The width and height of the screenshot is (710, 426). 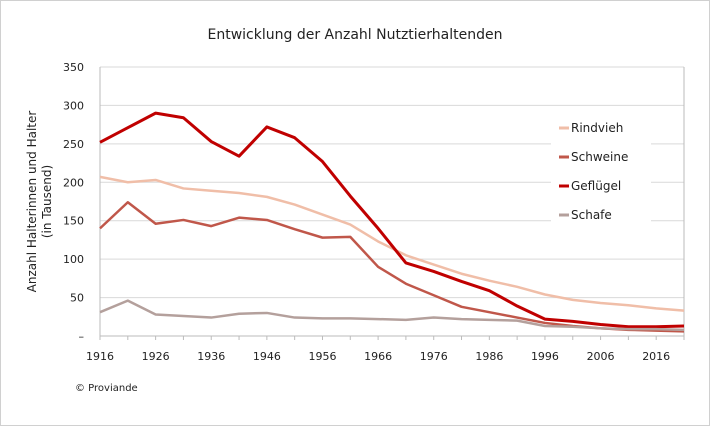 What do you see at coordinates (211, 356) in the screenshot?
I see `x-tick-label: 1936` at bounding box center [211, 356].